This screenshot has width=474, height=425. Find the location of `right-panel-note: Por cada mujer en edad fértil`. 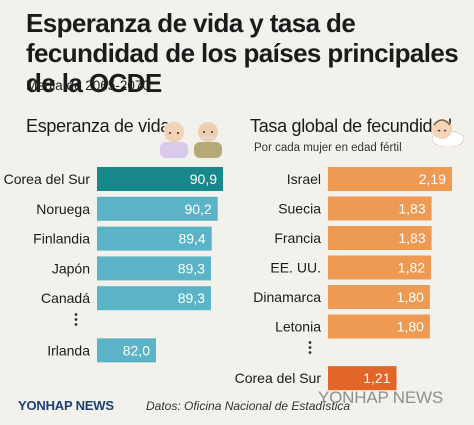

right-panel-note: Por cada mujer en edad fértil is located at coordinates (328, 148).